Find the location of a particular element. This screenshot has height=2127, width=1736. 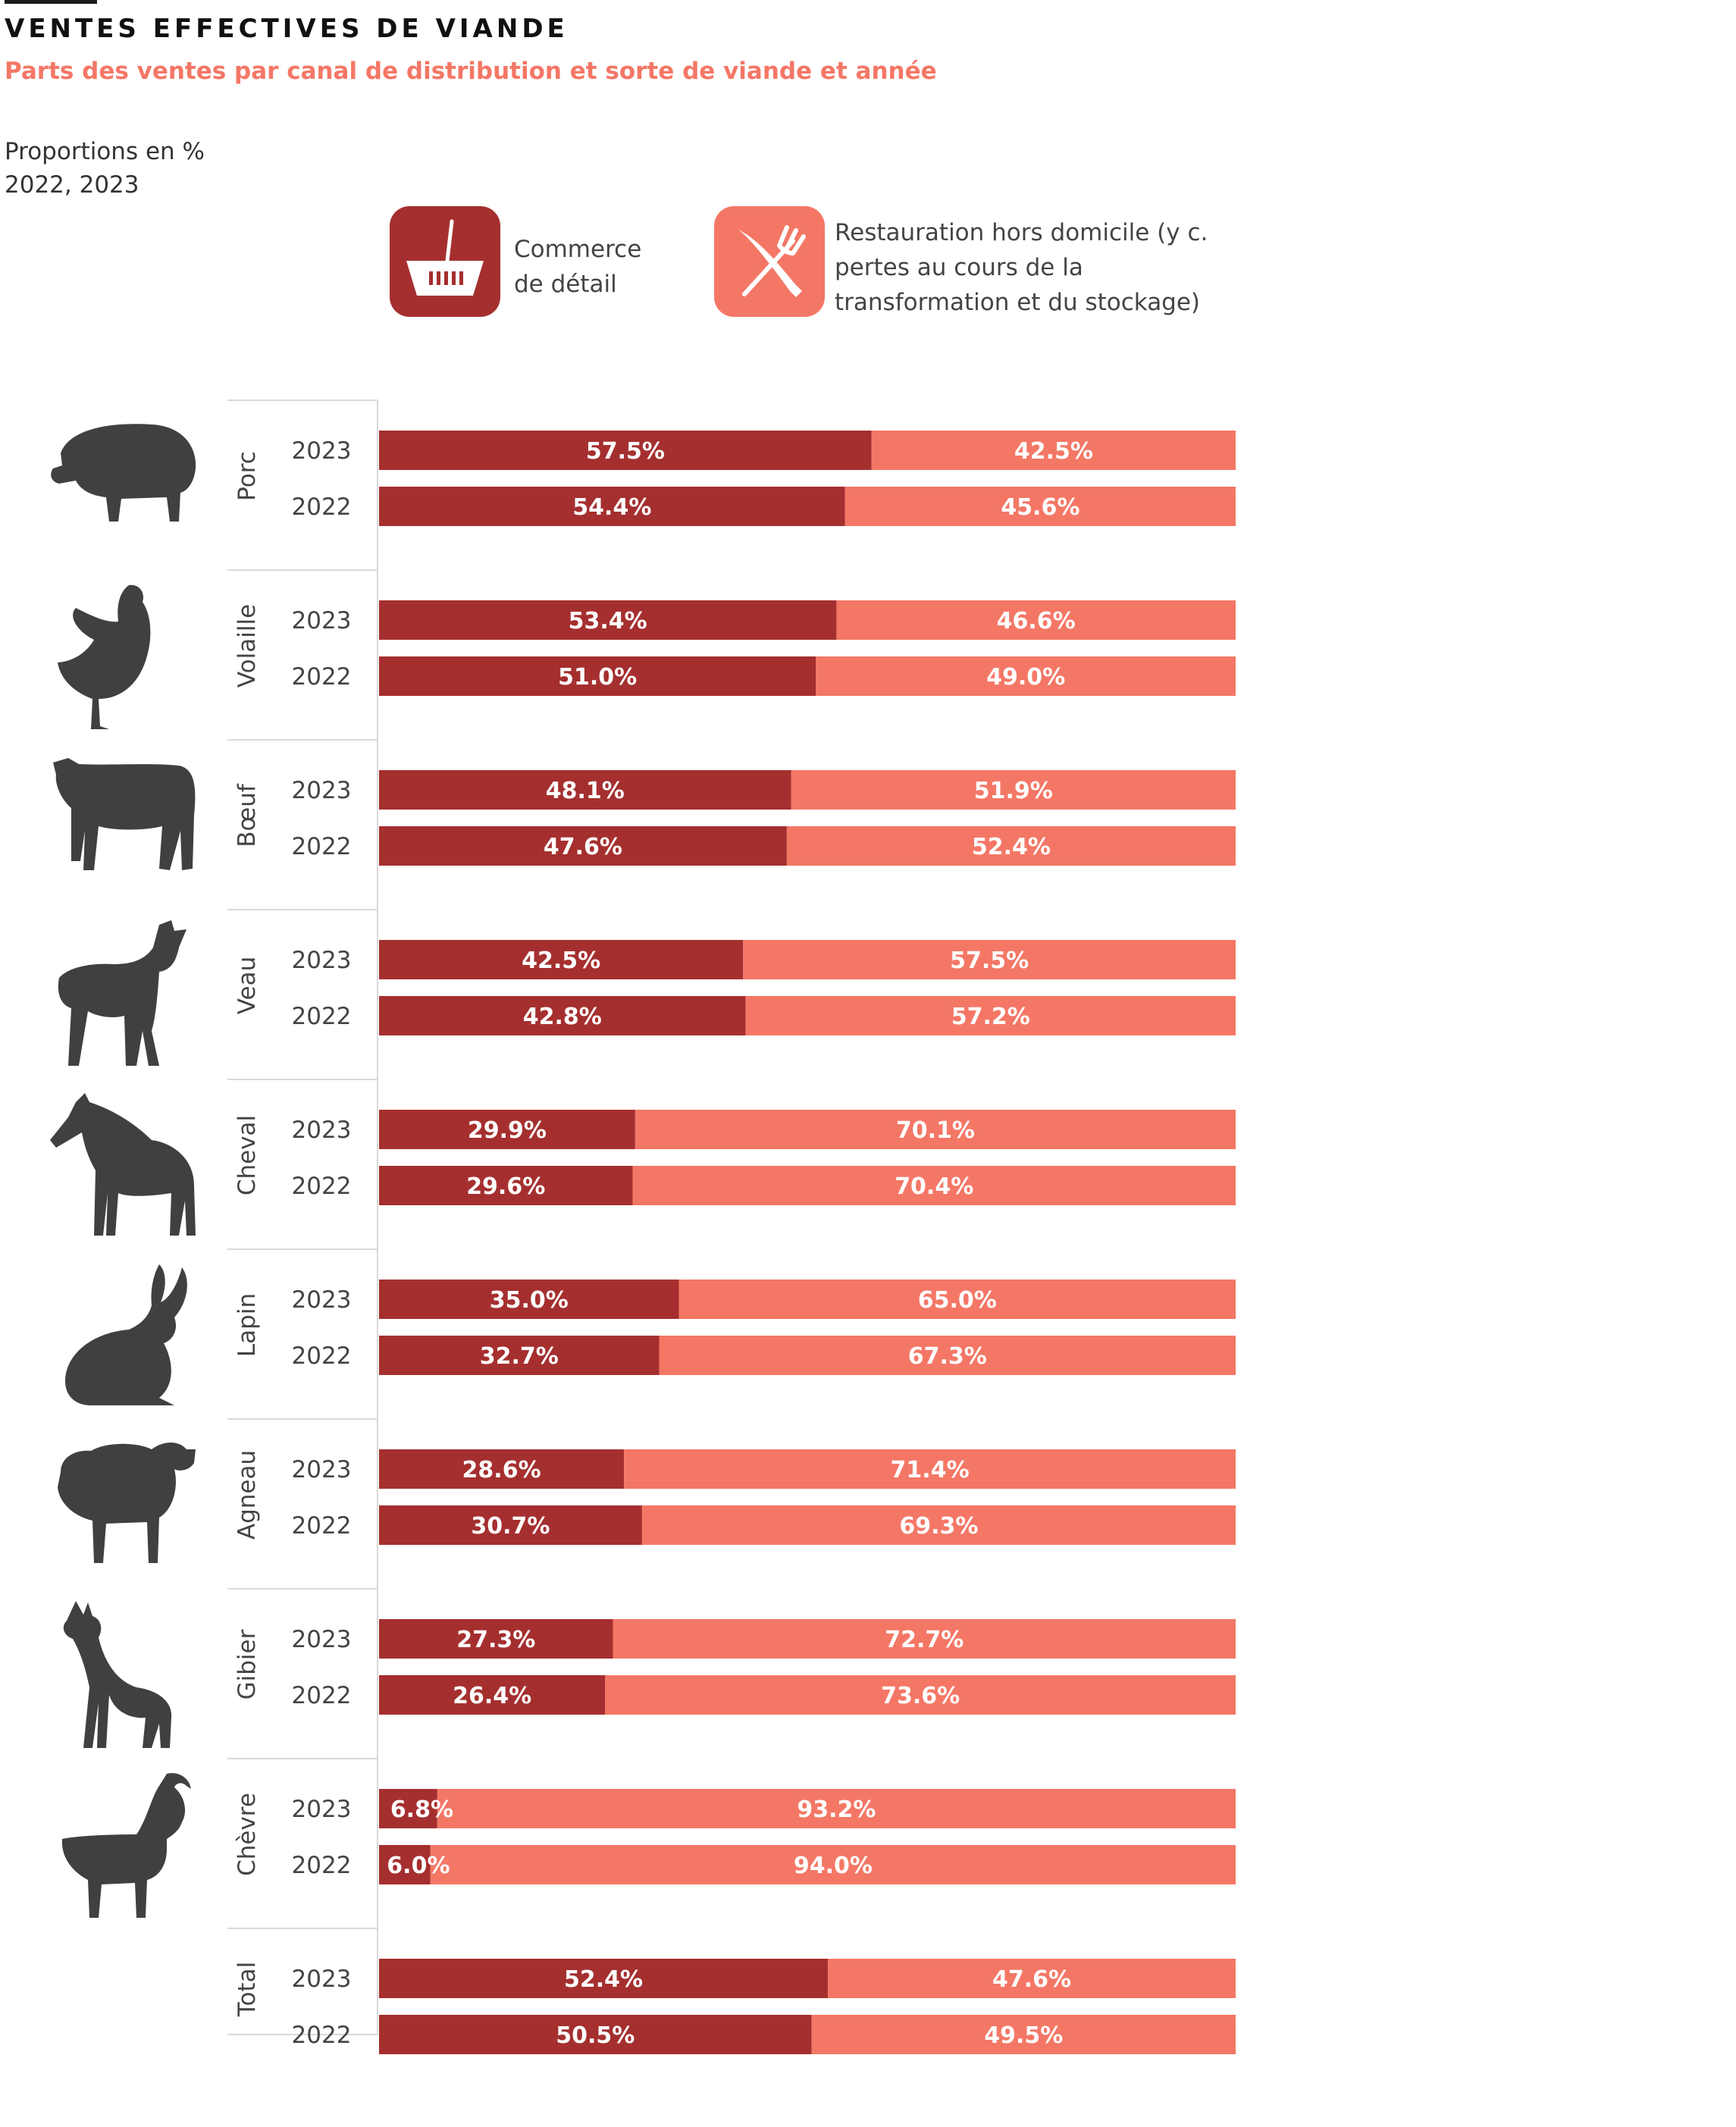

data-label-food-service: 45.6% is located at coordinates (1040, 507).